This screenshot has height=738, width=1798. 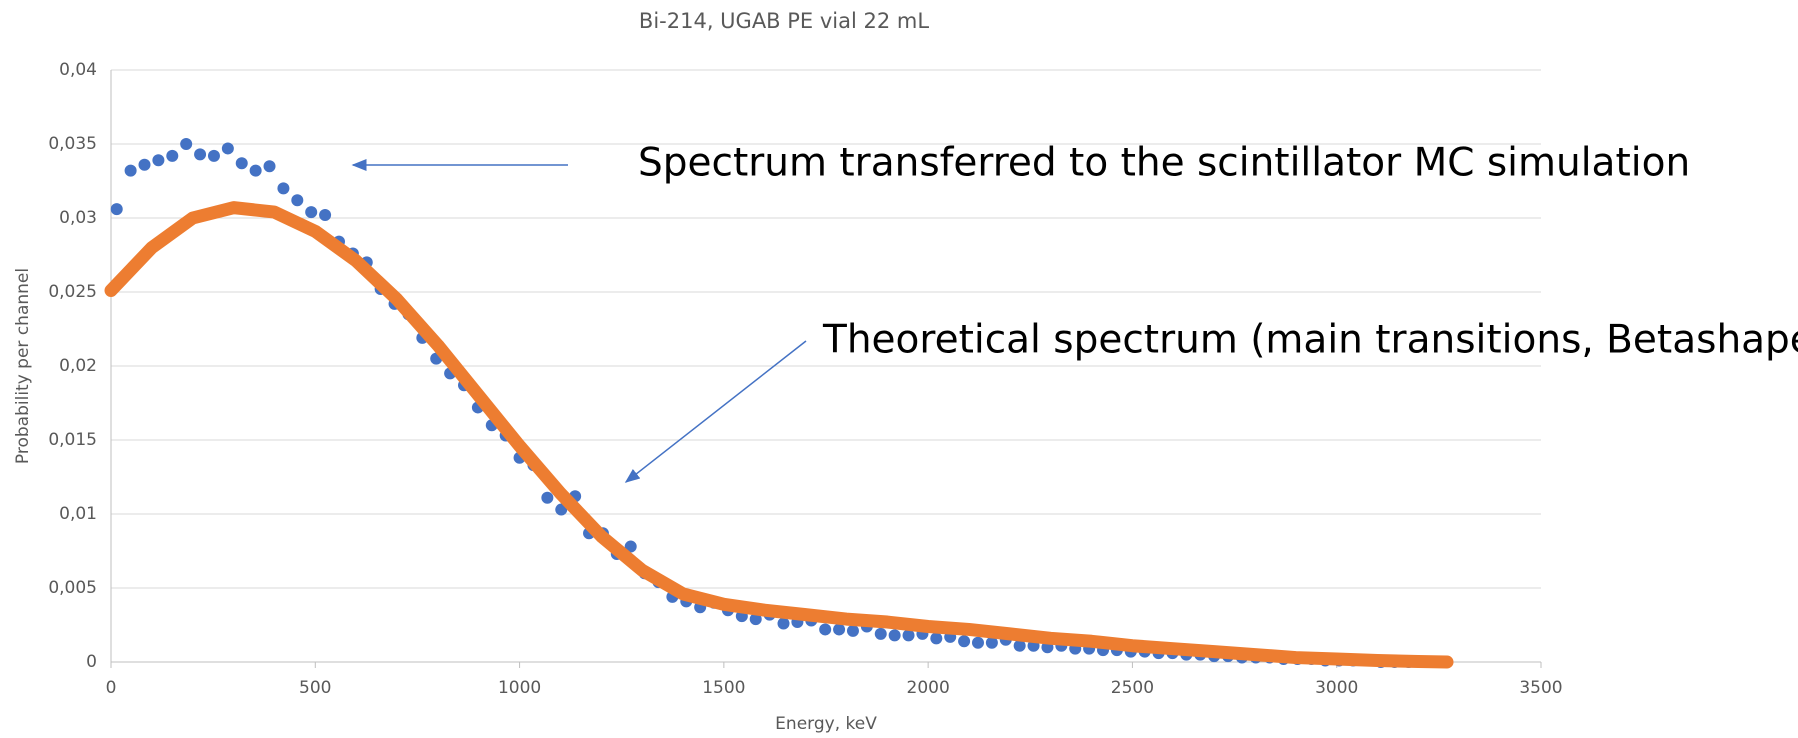 I want to click on x-axis-label: Energy, keV, so click(x=826, y=724).